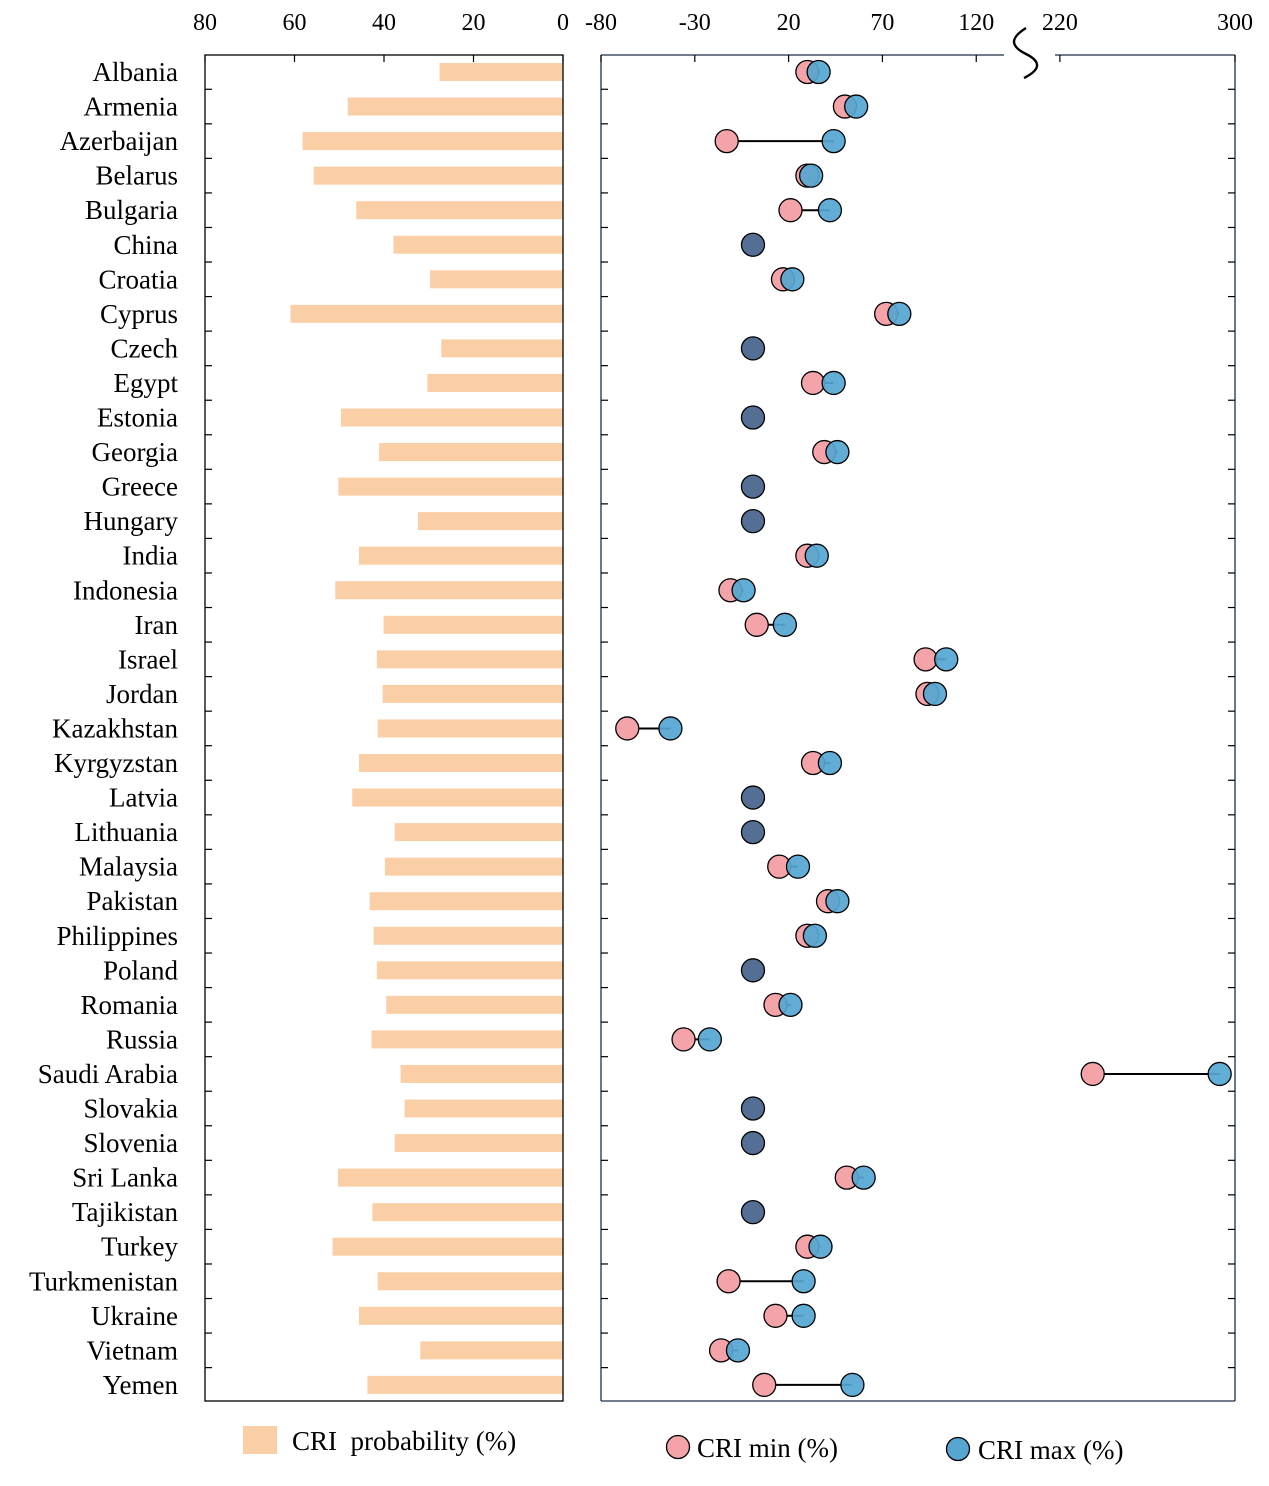  What do you see at coordinates (157, 625) in the screenshot?
I see `country-label-iran: Iran` at bounding box center [157, 625].